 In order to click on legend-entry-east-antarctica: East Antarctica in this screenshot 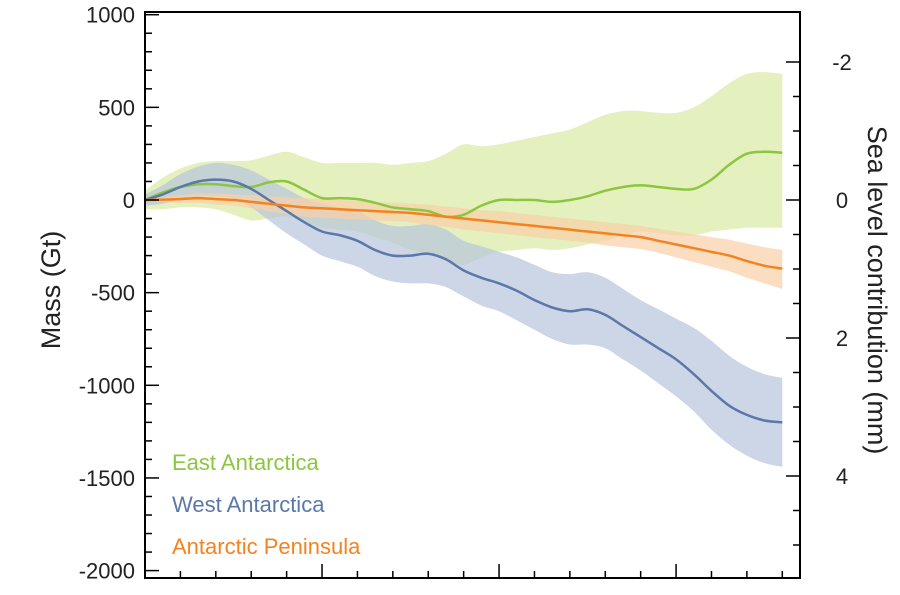, I will do `click(246, 462)`.